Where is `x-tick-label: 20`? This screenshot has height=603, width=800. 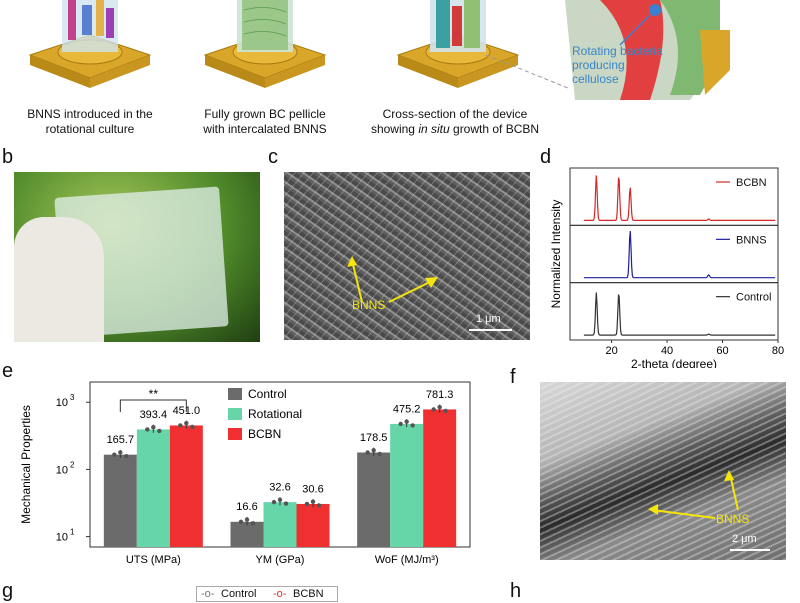 x-tick-label: 20 is located at coordinates (611, 351).